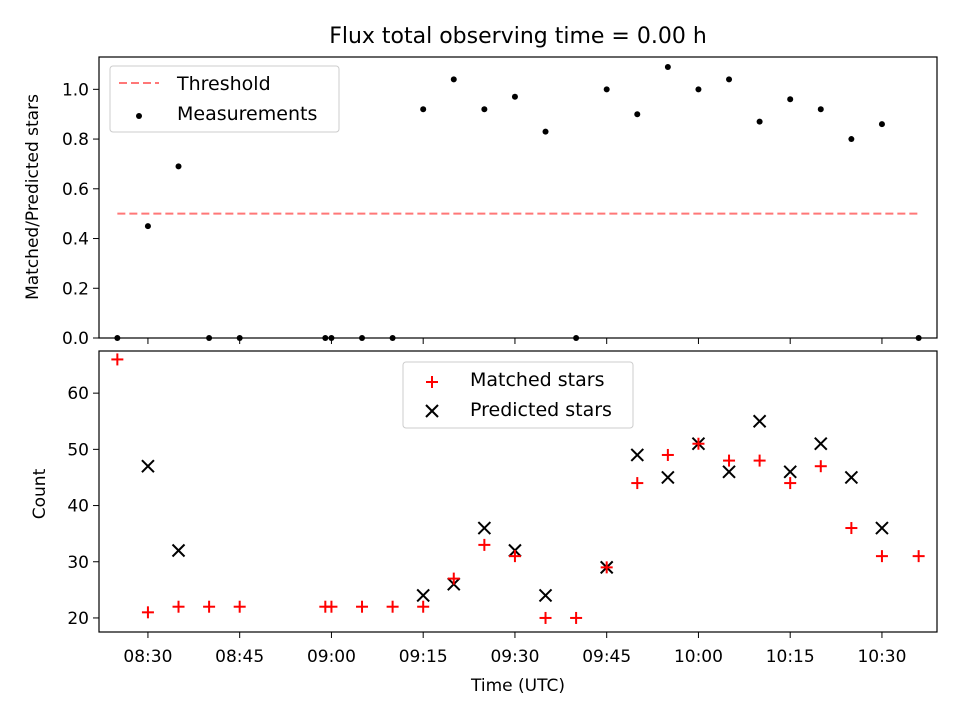  I want to click on measurements-legend-marker, so click(139, 116).